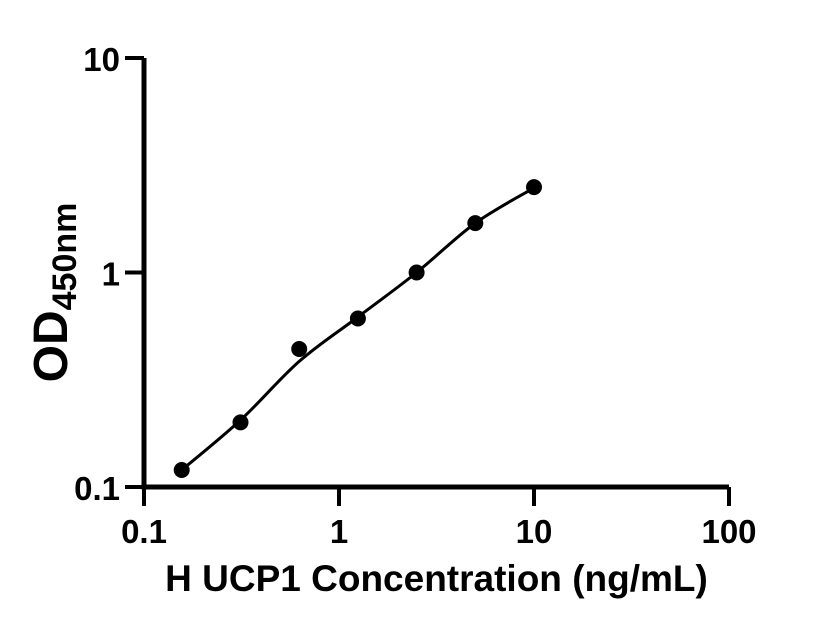 This screenshot has width=816, height=640. I want to click on y-axis-title-subscript: 450nm, so click(65, 257).